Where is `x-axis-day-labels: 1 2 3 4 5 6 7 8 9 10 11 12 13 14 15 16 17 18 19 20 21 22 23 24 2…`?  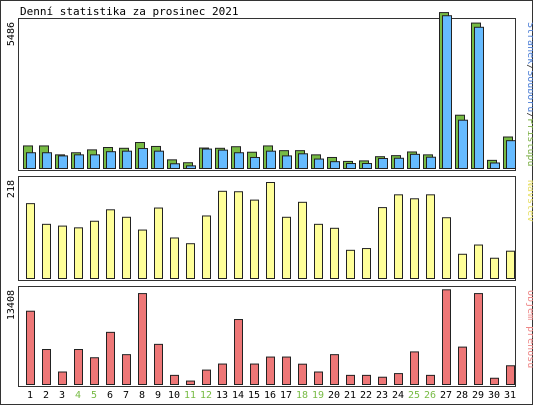 x-axis-day-labels: 1 2 3 4 5 6 7 8 9 10 11 12 13 14 15 16 17 18 19 20 21 22 23 24 2… is located at coordinates (271, 395).